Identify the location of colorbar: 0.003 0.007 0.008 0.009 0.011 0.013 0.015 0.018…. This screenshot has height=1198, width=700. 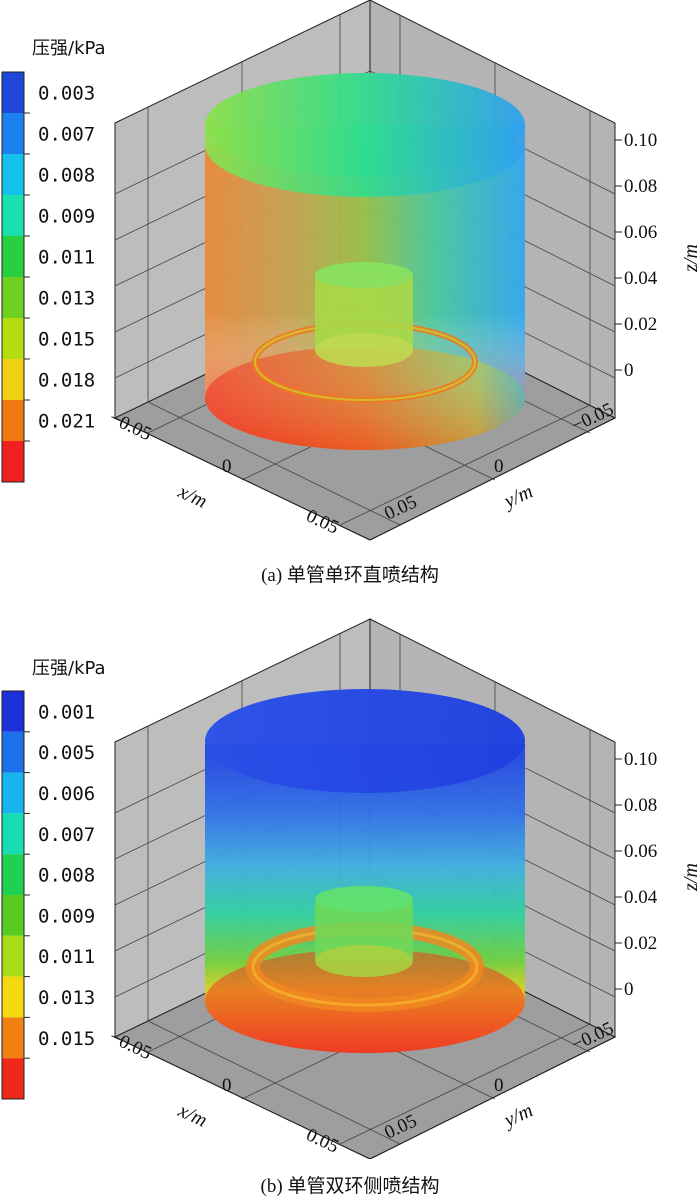
(48, 277).